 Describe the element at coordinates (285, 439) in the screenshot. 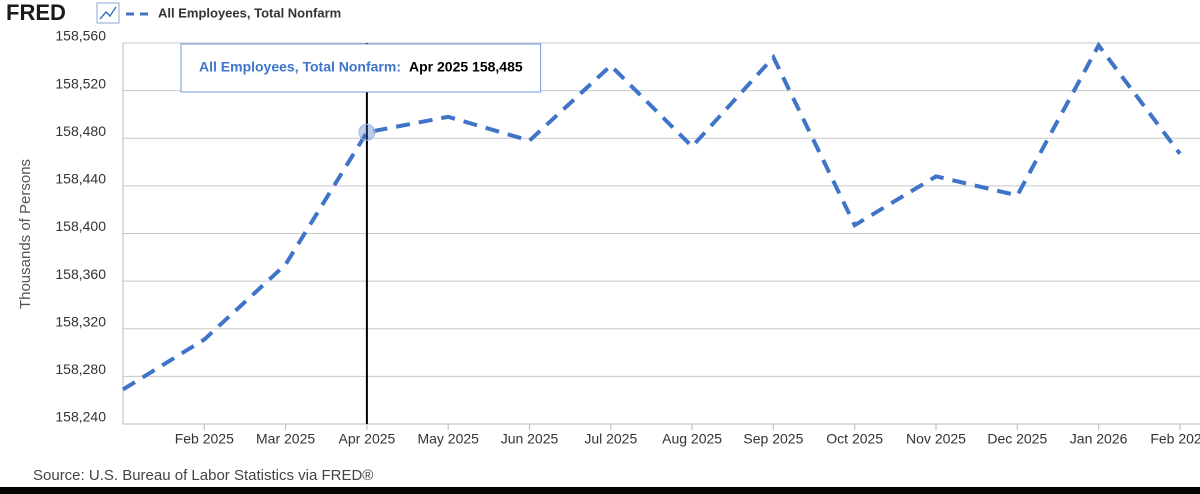

I see `x-tick-label: Mar 2025` at that location.